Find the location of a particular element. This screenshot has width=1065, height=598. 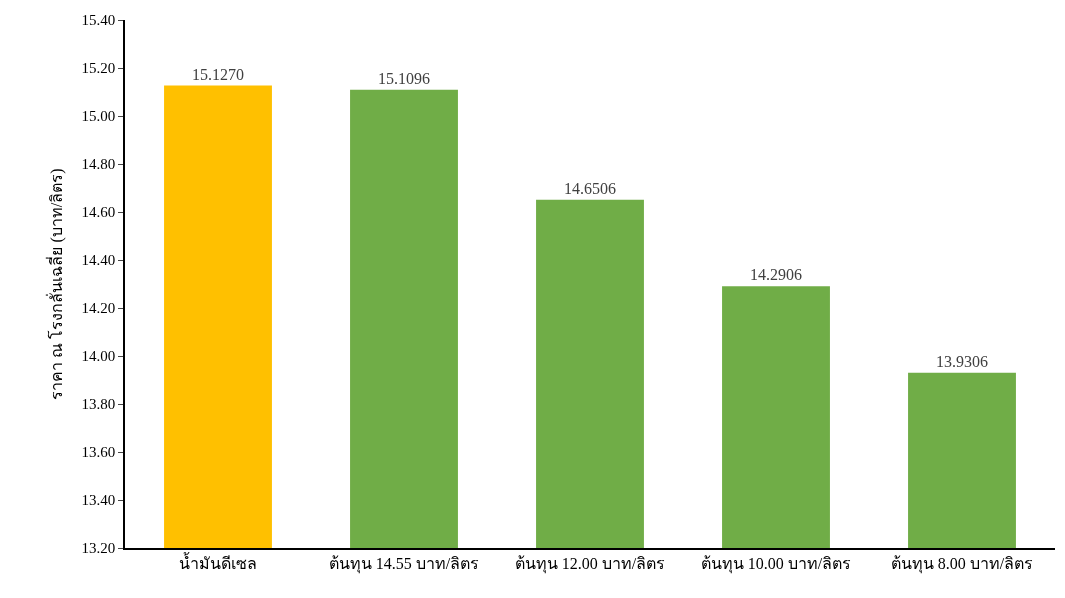

x-tick-label: ต้นทุน 12.00 บาท/ลิตร is located at coordinates (590, 564).